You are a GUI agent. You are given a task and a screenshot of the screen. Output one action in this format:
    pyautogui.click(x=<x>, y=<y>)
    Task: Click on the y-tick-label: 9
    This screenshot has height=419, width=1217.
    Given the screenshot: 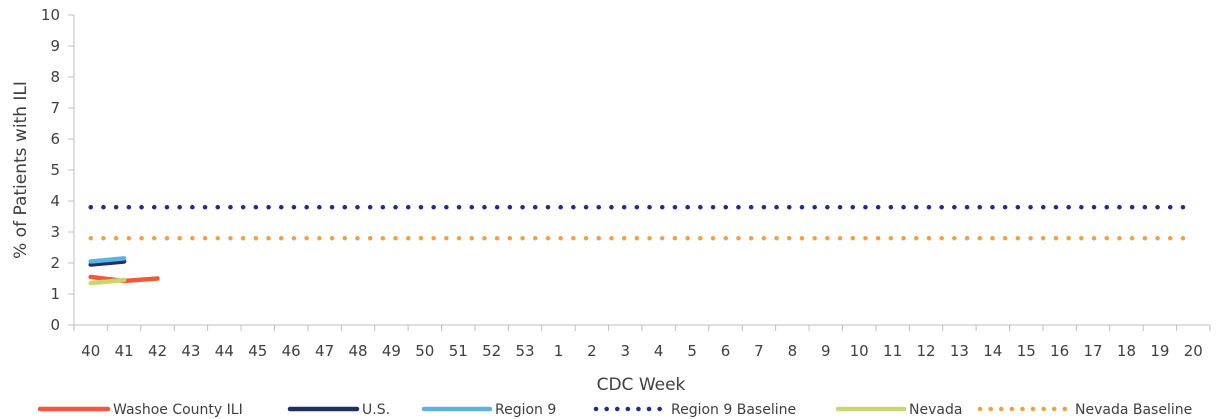 What is the action you would take?
    pyautogui.click(x=55, y=46)
    